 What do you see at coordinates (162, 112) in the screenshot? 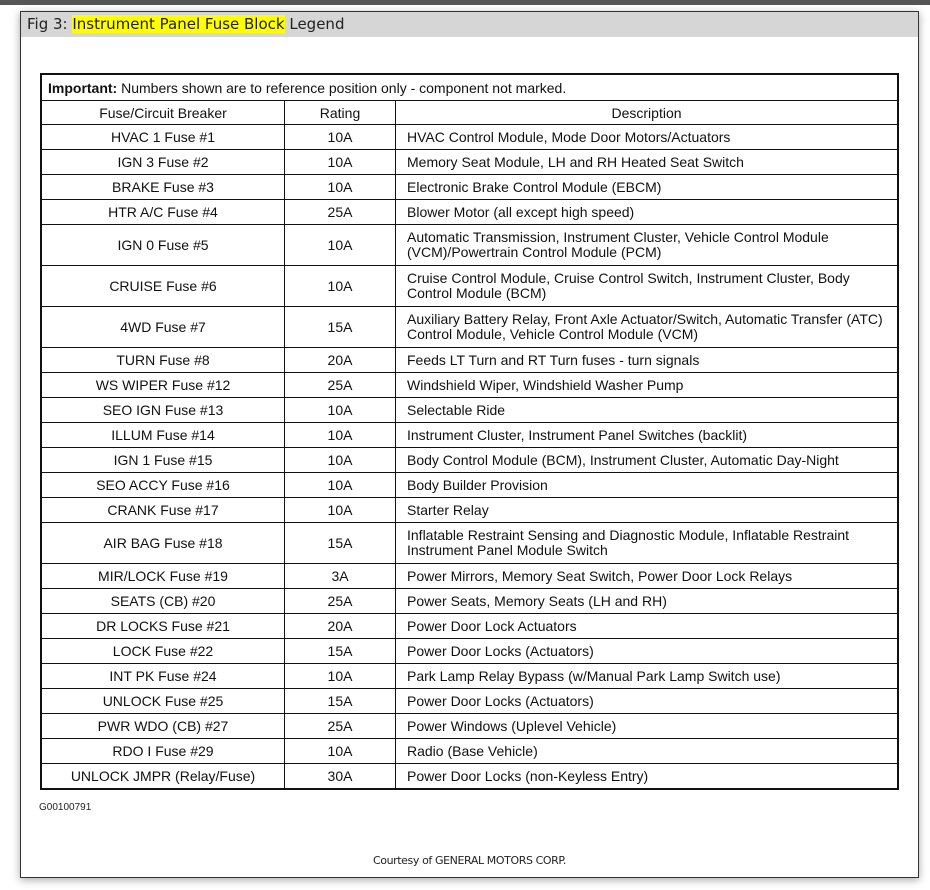
I see `column-header-fuse: Fuse/Circuit Breaker` at bounding box center [162, 112].